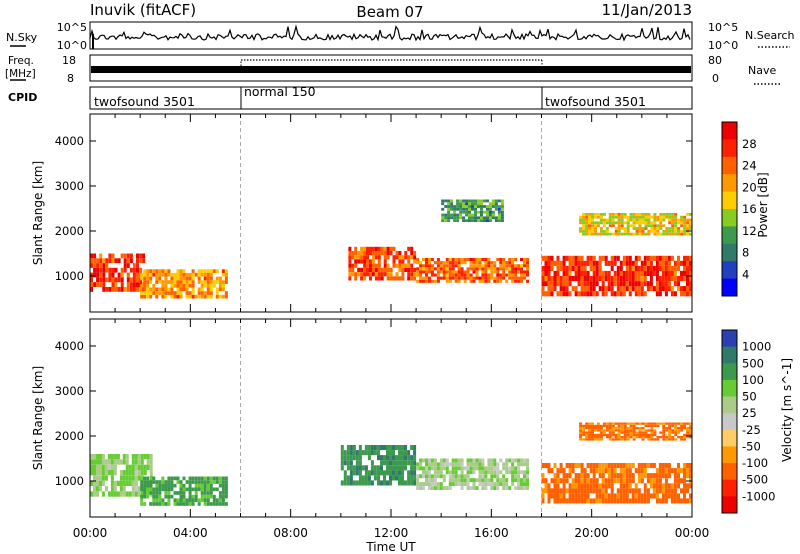 The image size is (800, 554). Describe the element at coordinates (729, 488) in the screenshot. I see `velocity-colorbar-swatch` at that location.